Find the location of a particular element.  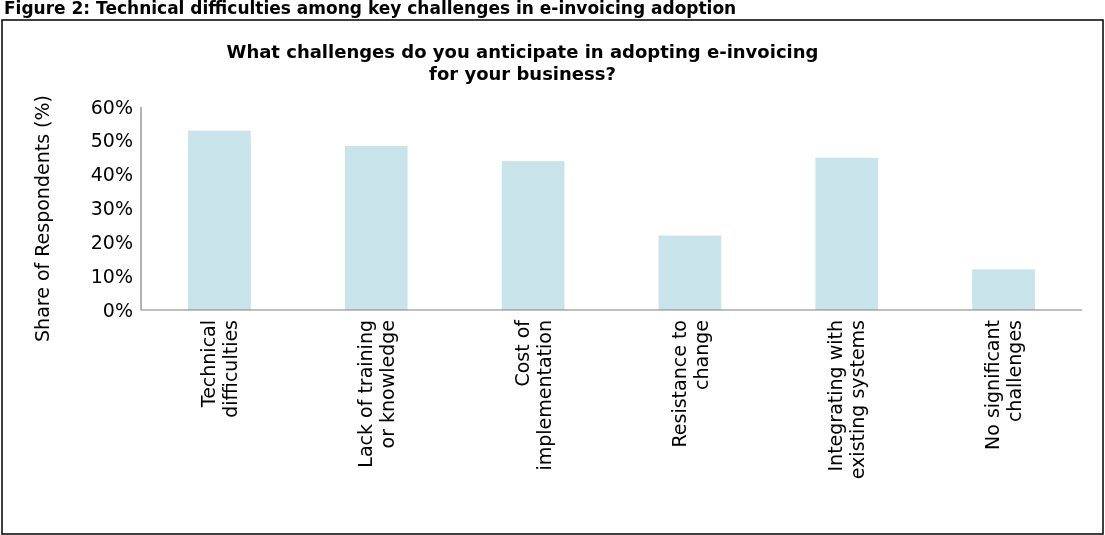

y-tick-label: 0% is located at coordinates (117, 309).